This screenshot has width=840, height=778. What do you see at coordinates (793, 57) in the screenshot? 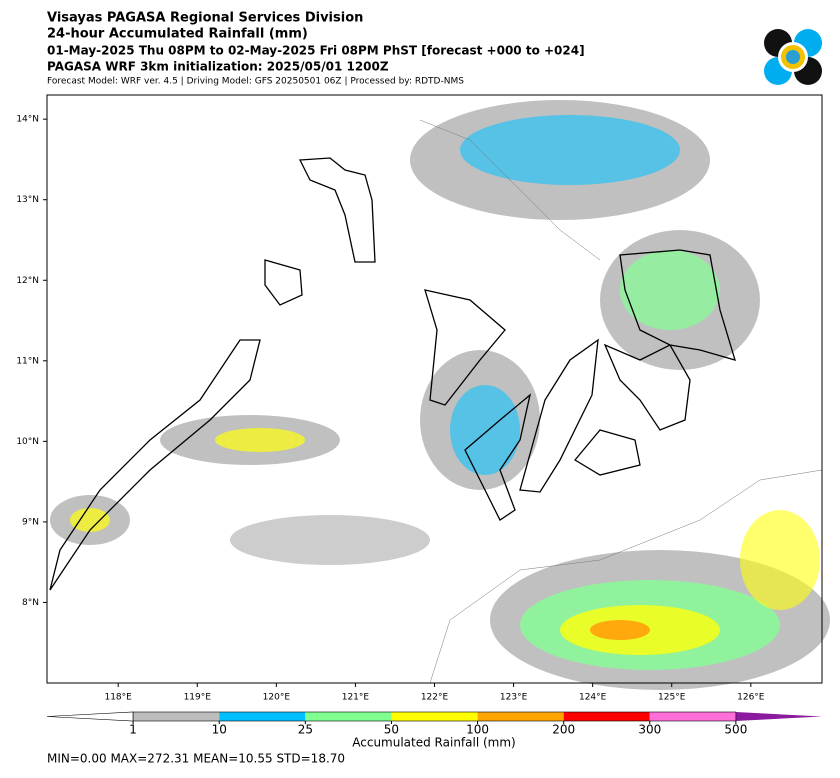
I see `logo` at bounding box center [793, 57].